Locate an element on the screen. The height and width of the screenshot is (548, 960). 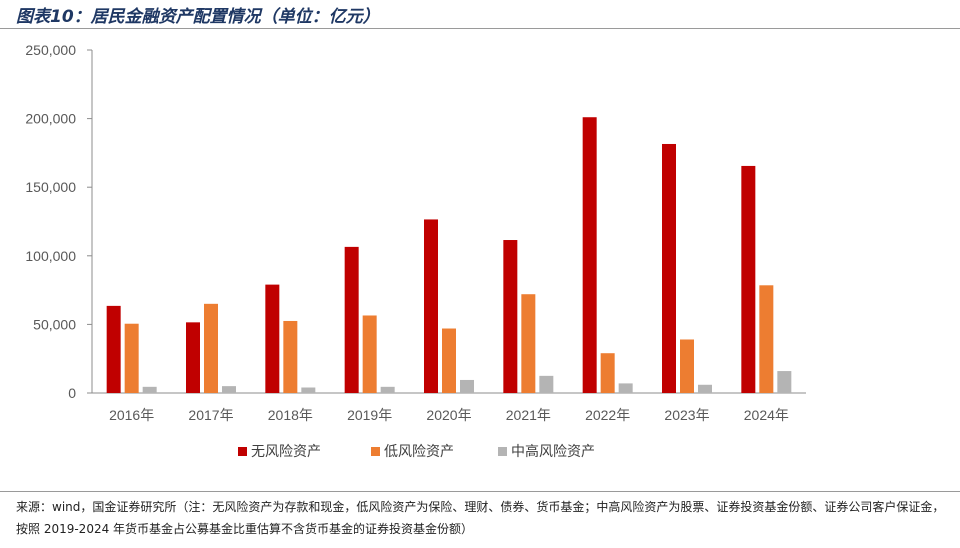
y-tick-label: 150,000 is located at coordinates (50, 187).